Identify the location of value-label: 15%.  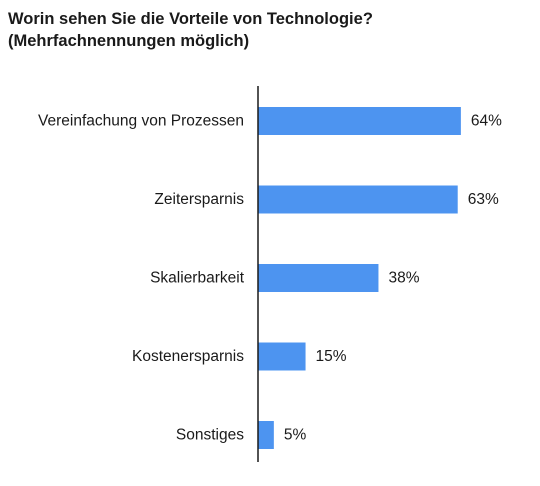
(331, 356).